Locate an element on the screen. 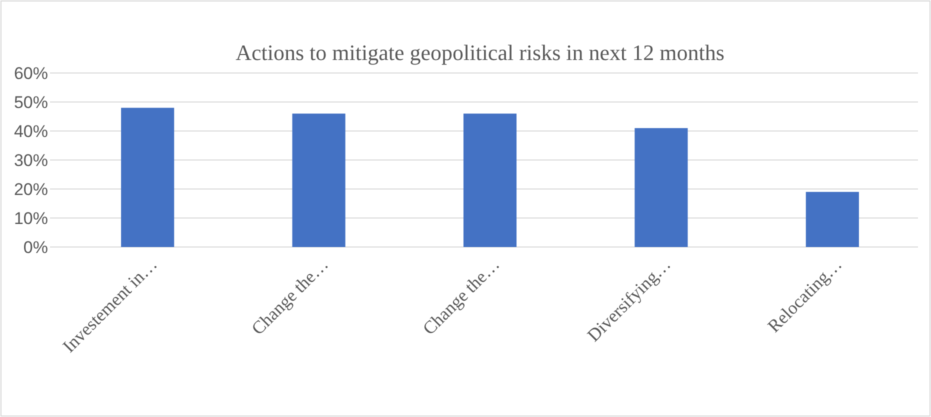 The height and width of the screenshot is (417, 931). y-tick-label: 0% is located at coordinates (35, 247).